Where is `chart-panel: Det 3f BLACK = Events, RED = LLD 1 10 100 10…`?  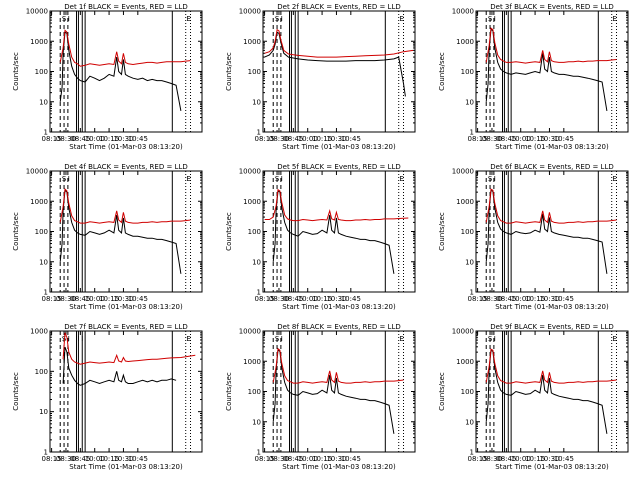 chart-panel: Det 3f BLACK = Events, RED = LLD 1 10 100 10… is located at coordinates (533, 77).